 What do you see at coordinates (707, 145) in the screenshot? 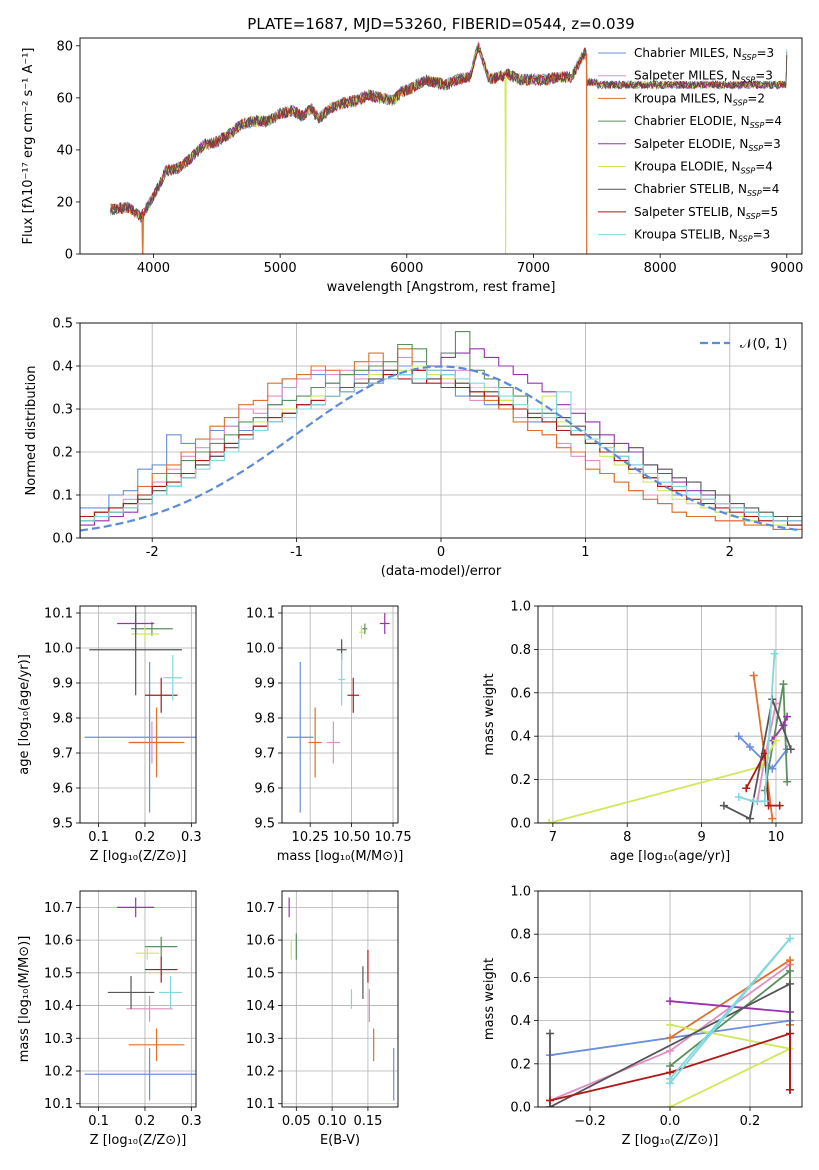
I see `legend-label: Salpeter ELODIE, NSSP=3` at bounding box center [707, 145].